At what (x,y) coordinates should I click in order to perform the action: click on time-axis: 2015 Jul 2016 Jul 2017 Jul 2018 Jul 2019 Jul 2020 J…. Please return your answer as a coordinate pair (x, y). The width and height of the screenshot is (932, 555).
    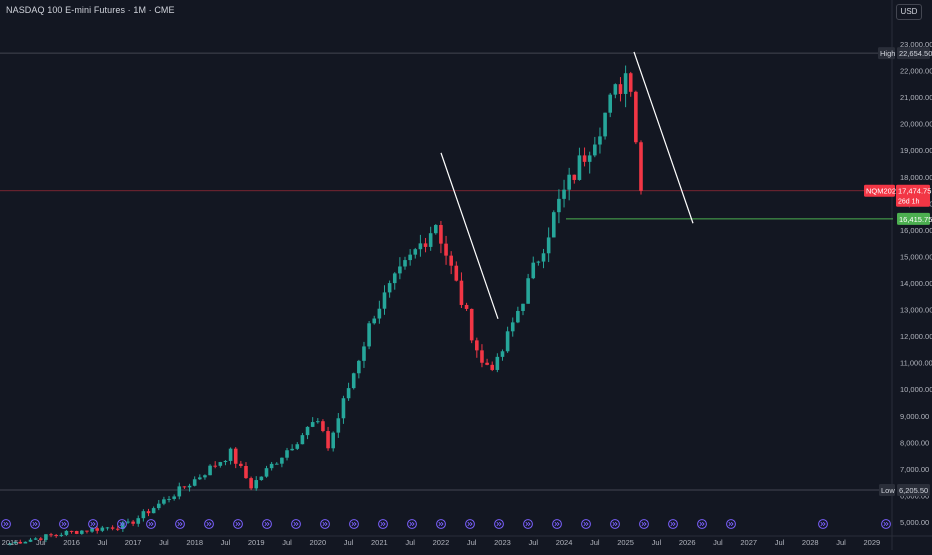
    Looking at the image, I should click on (441, 542).